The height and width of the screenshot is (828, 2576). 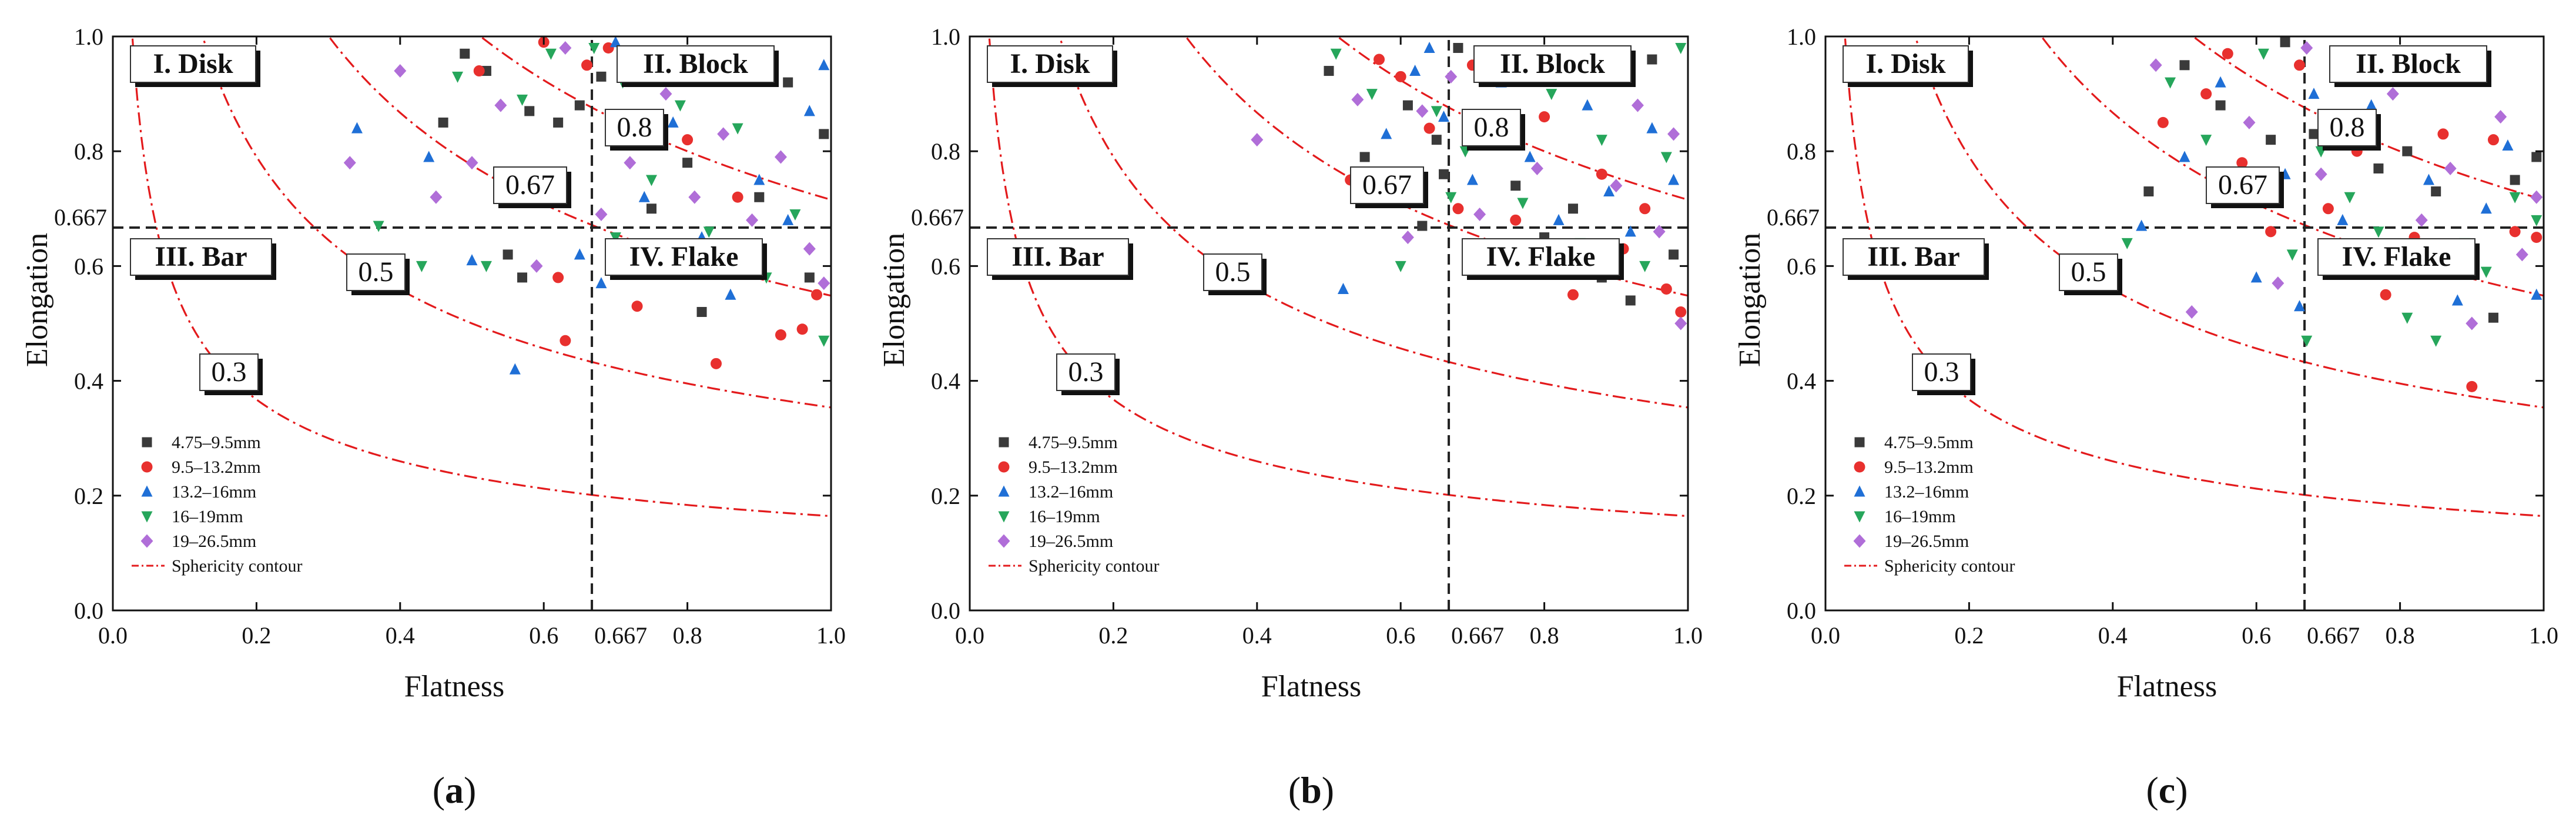 What do you see at coordinates (216, 442) in the screenshot?
I see `legend-entry: 4.75–9.5mm` at bounding box center [216, 442].